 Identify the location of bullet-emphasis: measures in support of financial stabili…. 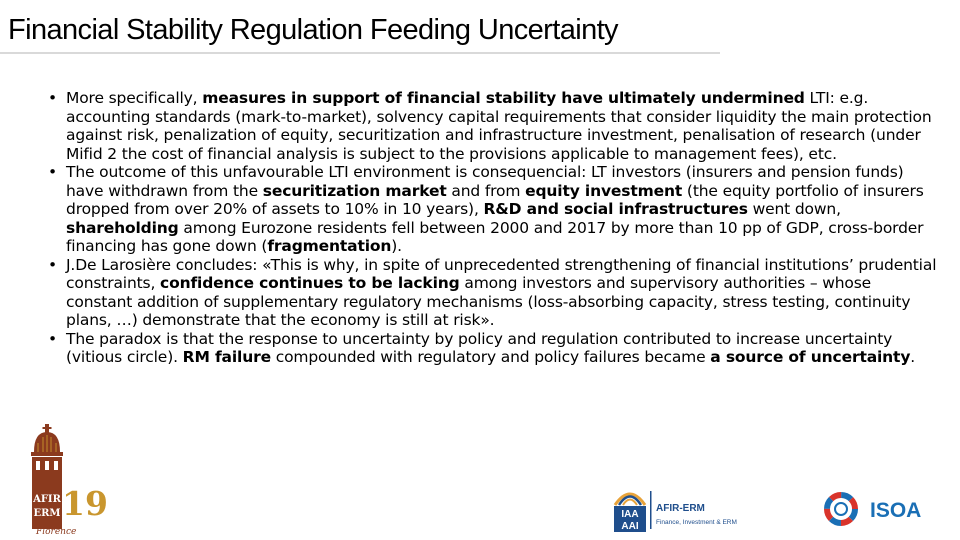
(503, 98).